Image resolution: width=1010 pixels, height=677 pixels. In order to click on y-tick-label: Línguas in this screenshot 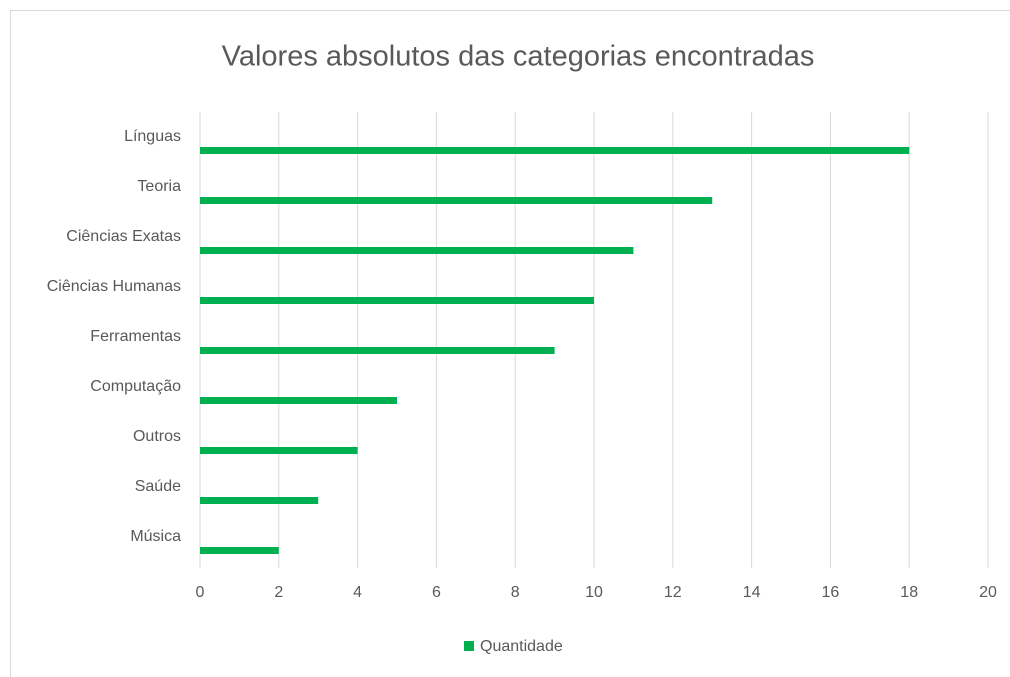, I will do `click(152, 136)`.